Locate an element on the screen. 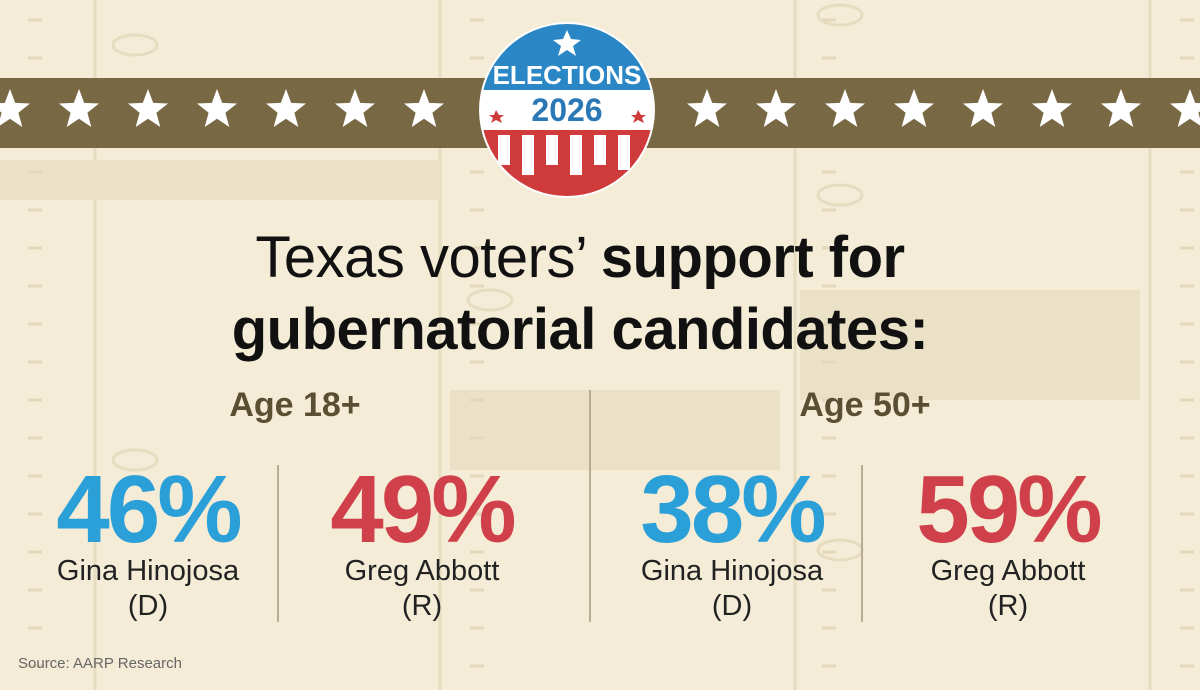 This screenshot has width=1200, height=690. badge-bottom: 2026 is located at coordinates (566, 110).